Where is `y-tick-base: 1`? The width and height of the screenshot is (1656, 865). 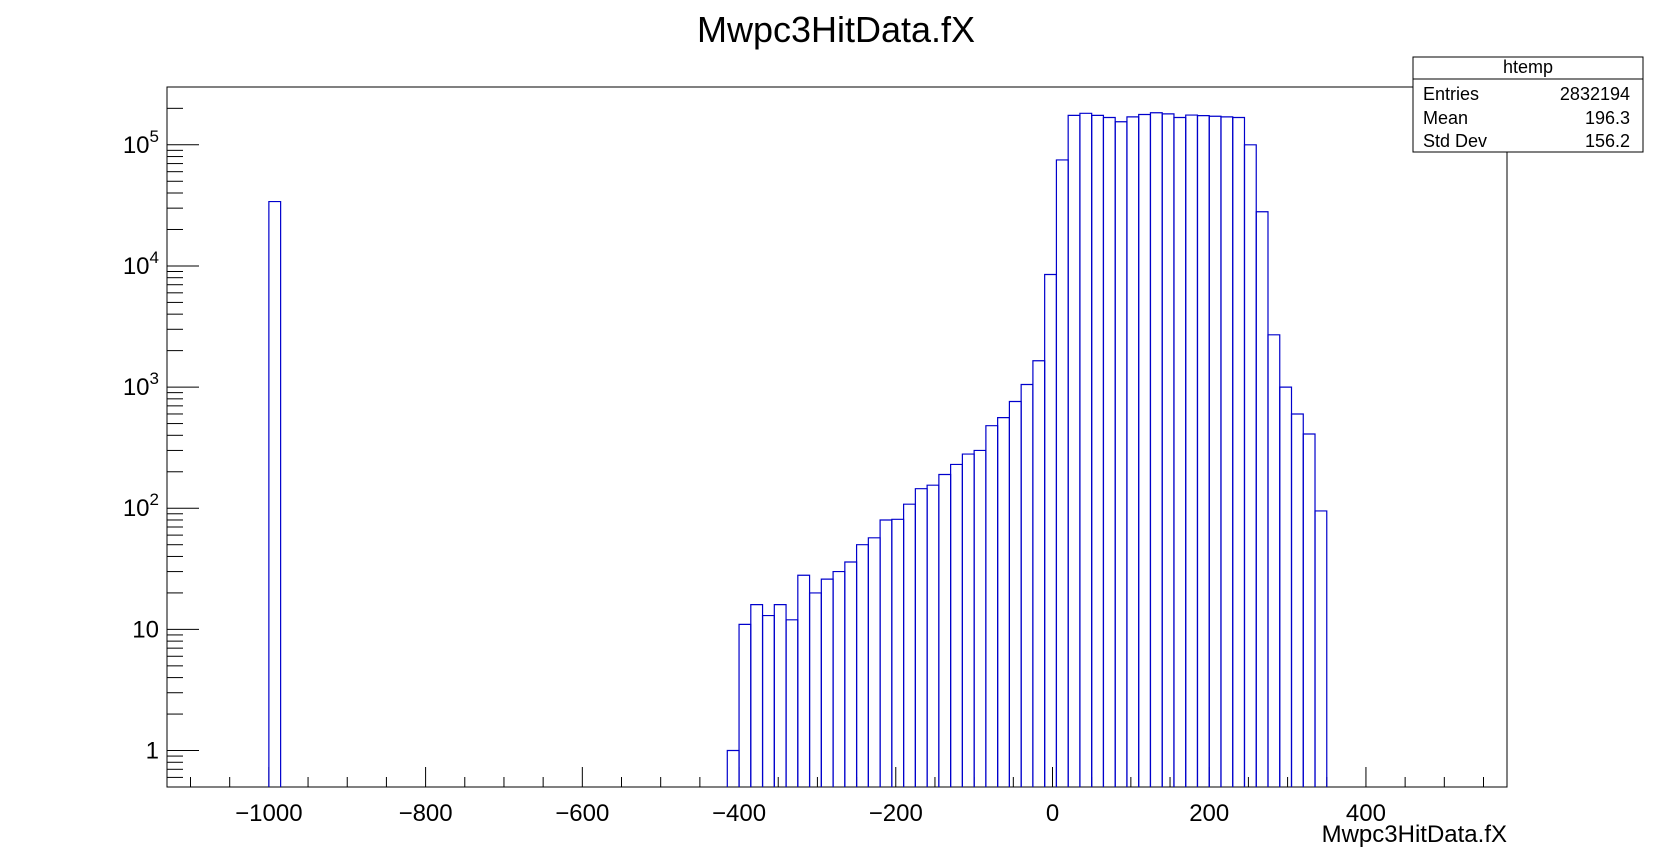
y-tick-base: 1 is located at coordinates (152, 751).